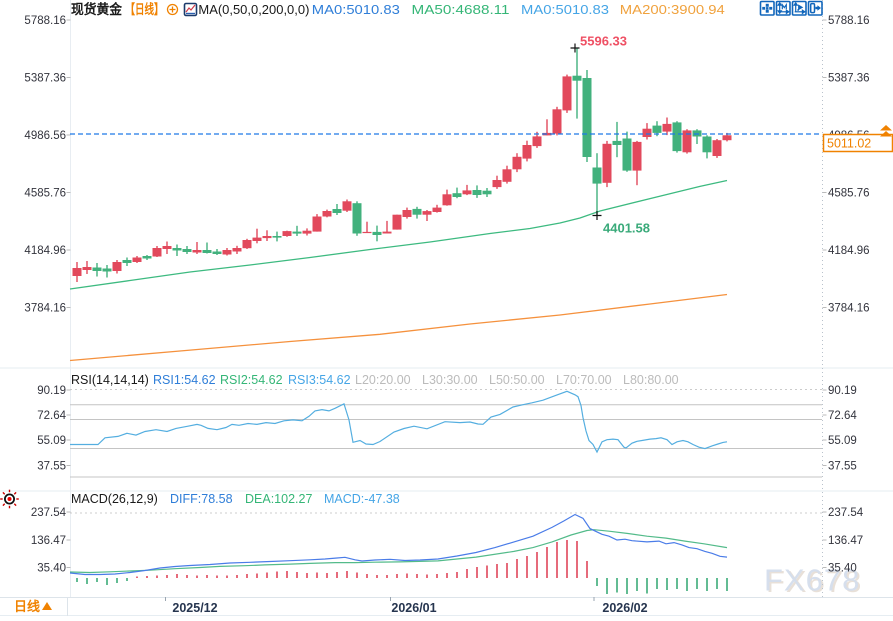 This screenshot has width=893, height=621. I want to click on svg-text: MACD:-47.38, so click(362, 499).